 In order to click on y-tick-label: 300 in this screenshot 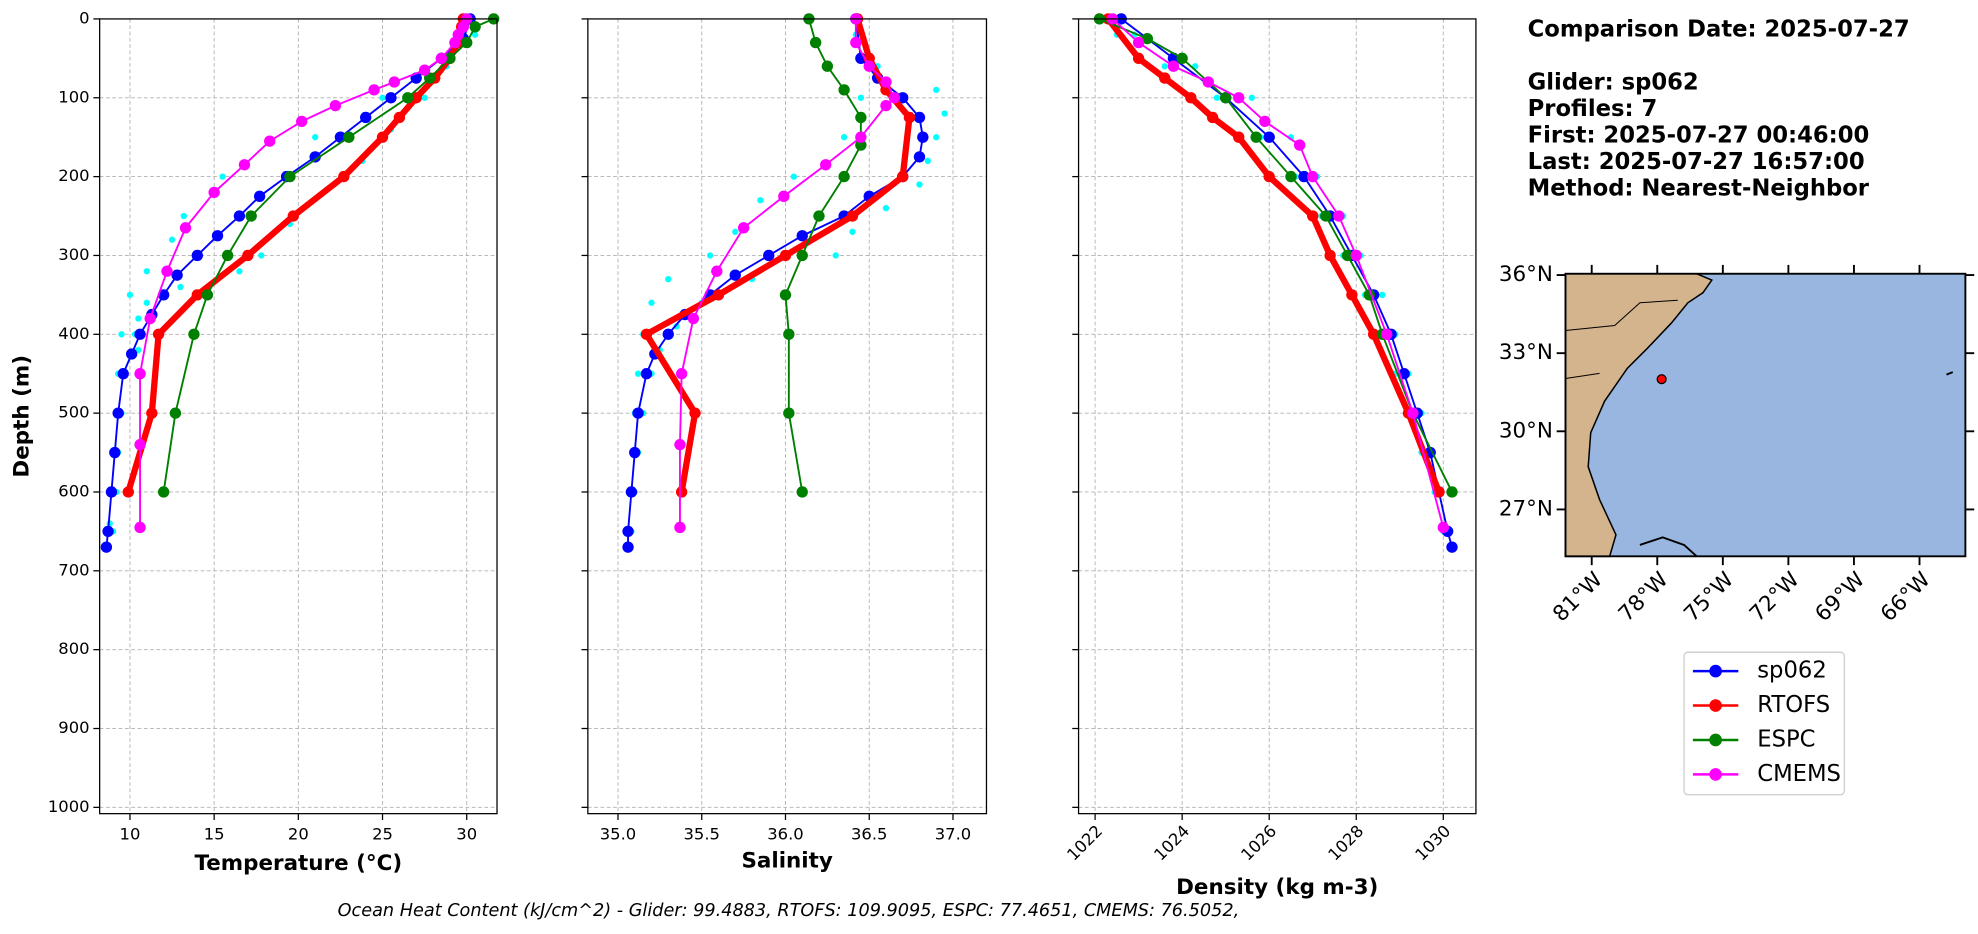, I will do `click(73, 254)`.